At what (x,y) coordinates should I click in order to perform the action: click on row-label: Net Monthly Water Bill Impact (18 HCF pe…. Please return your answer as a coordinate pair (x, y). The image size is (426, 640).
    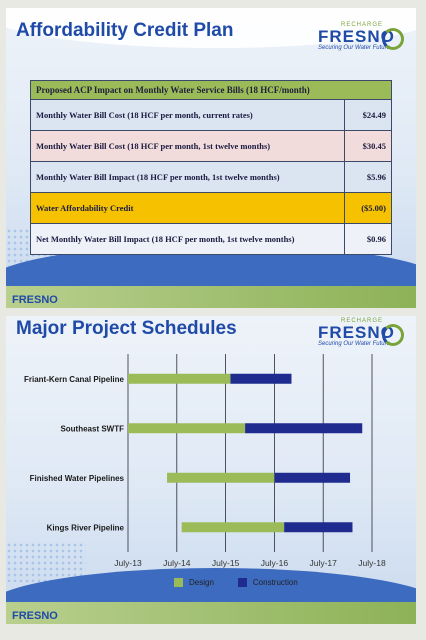
    Looking at the image, I should click on (187, 239).